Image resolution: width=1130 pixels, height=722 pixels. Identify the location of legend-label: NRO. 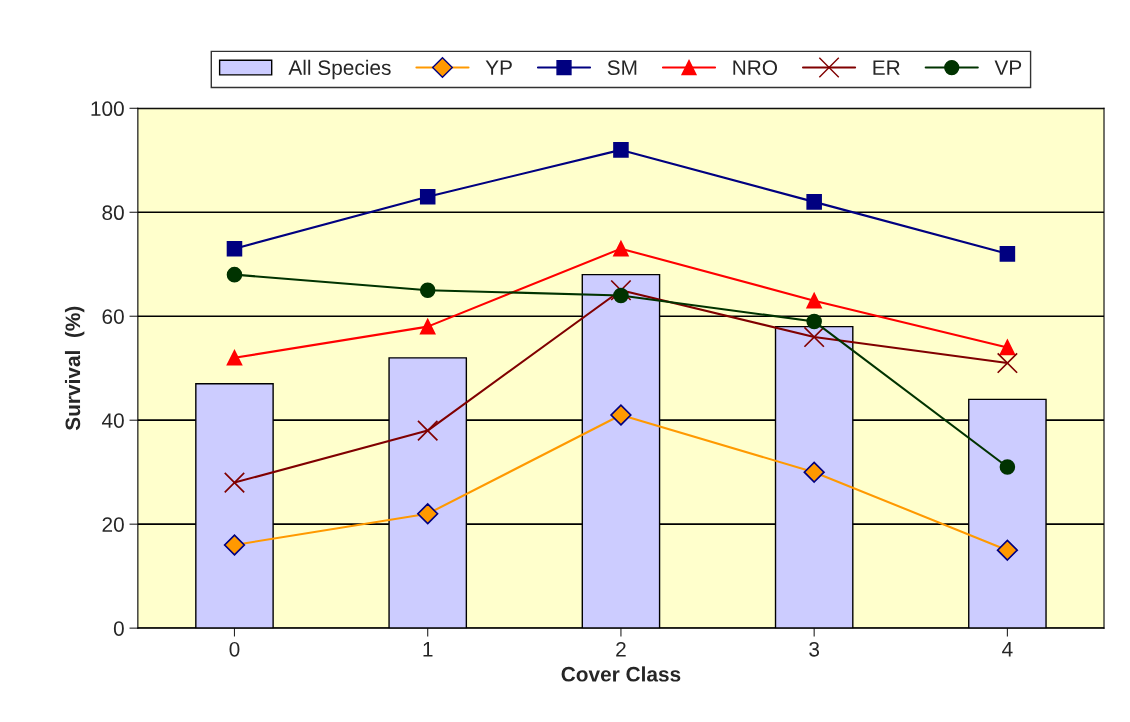
(755, 68).